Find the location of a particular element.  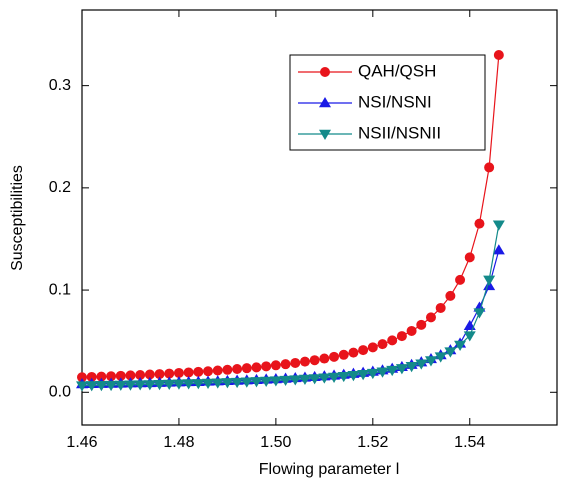

x-tick-label: 1.54 is located at coordinates (469, 442).